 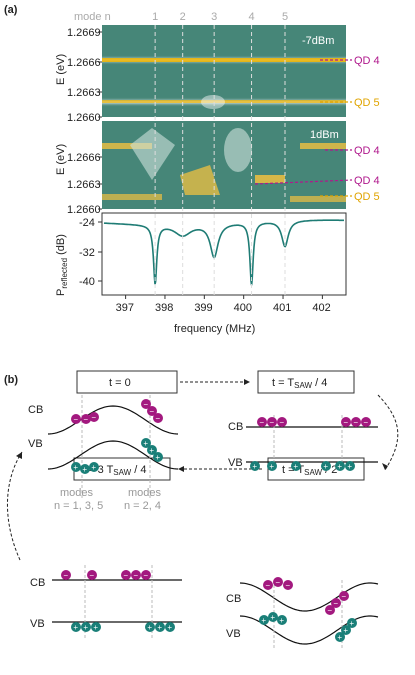 I want to click on svg-text: n = 2, 4, so click(x=142, y=506).